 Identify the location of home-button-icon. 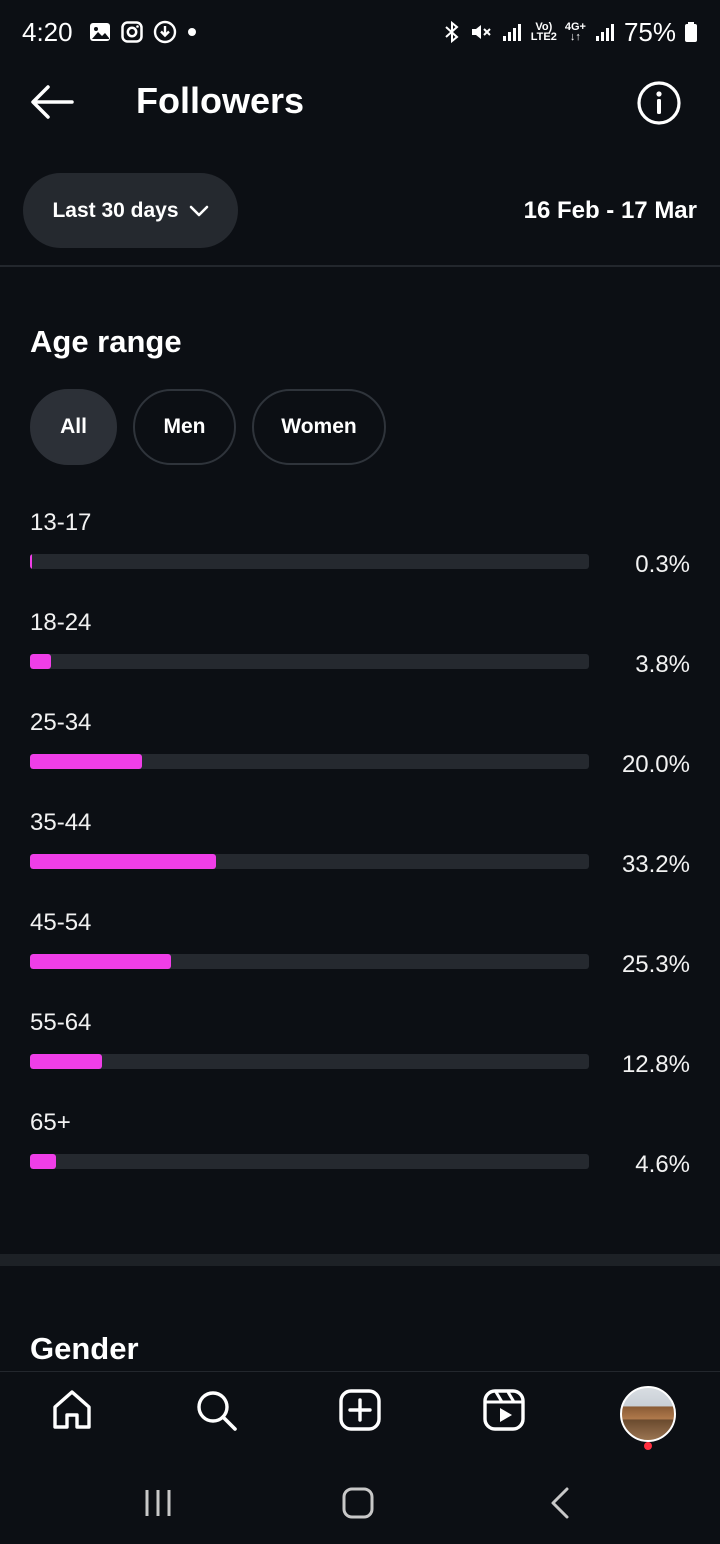
(358, 1503).